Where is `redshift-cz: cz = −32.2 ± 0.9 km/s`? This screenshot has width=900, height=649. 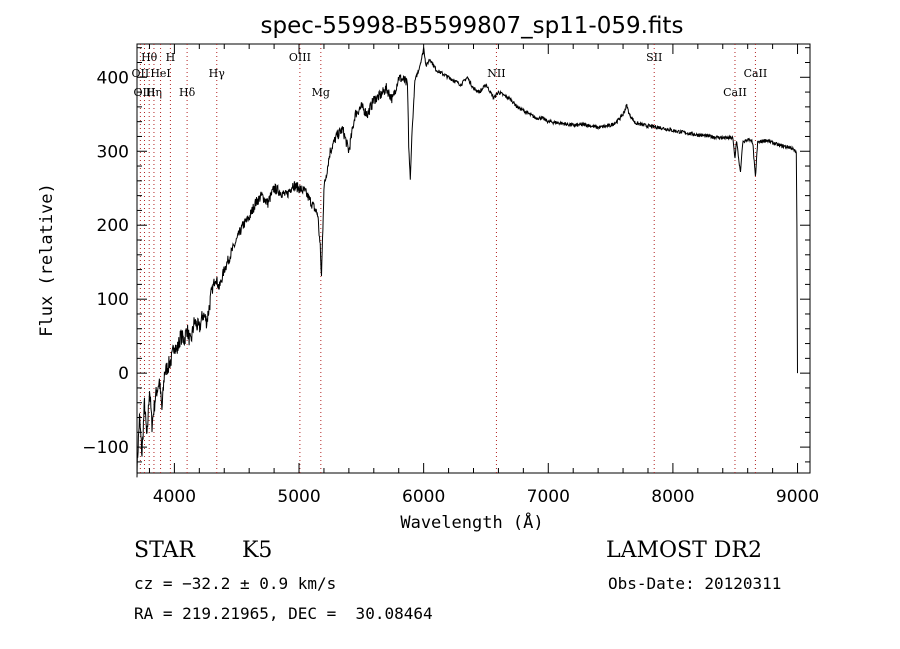
redshift-cz: cz = −32.2 ± 0.9 km/s is located at coordinates (235, 583).